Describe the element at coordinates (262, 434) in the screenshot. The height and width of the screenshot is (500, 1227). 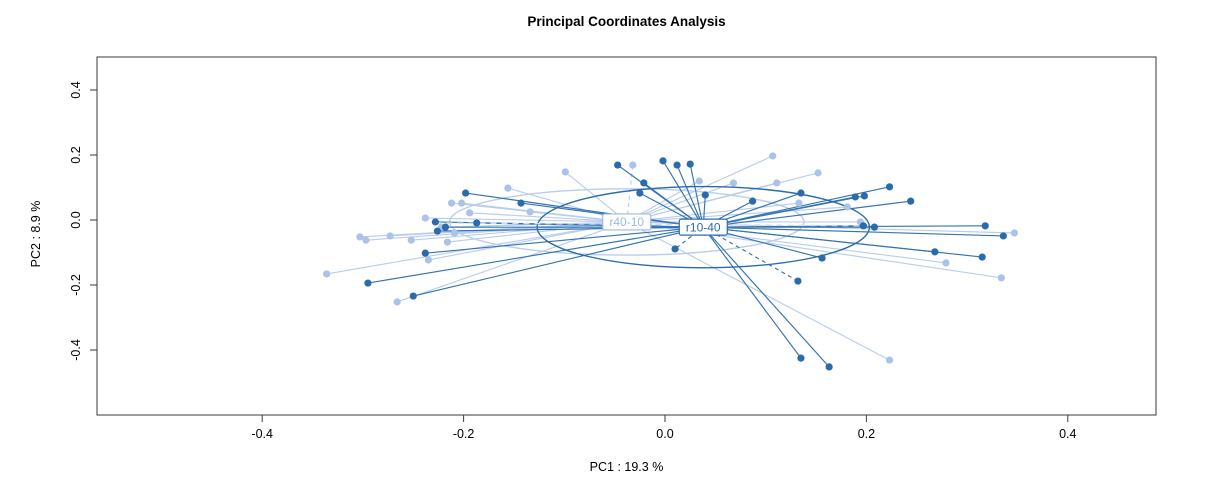
I see `x-tick-label: -0.4` at that location.